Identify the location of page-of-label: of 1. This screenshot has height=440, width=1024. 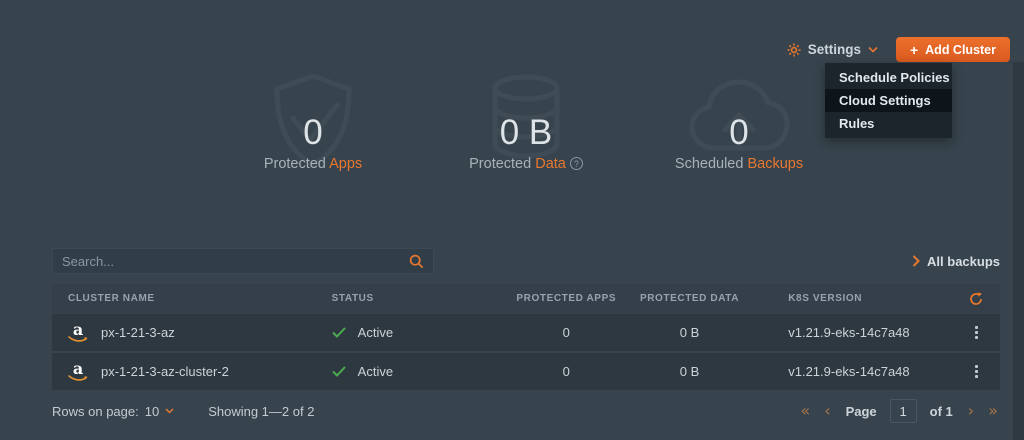
(941, 411).